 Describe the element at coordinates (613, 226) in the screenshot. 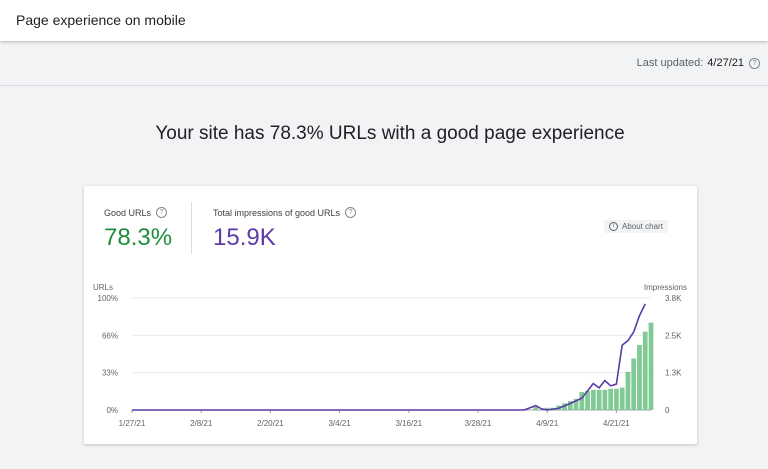

I see `info-icon: i` at that location.